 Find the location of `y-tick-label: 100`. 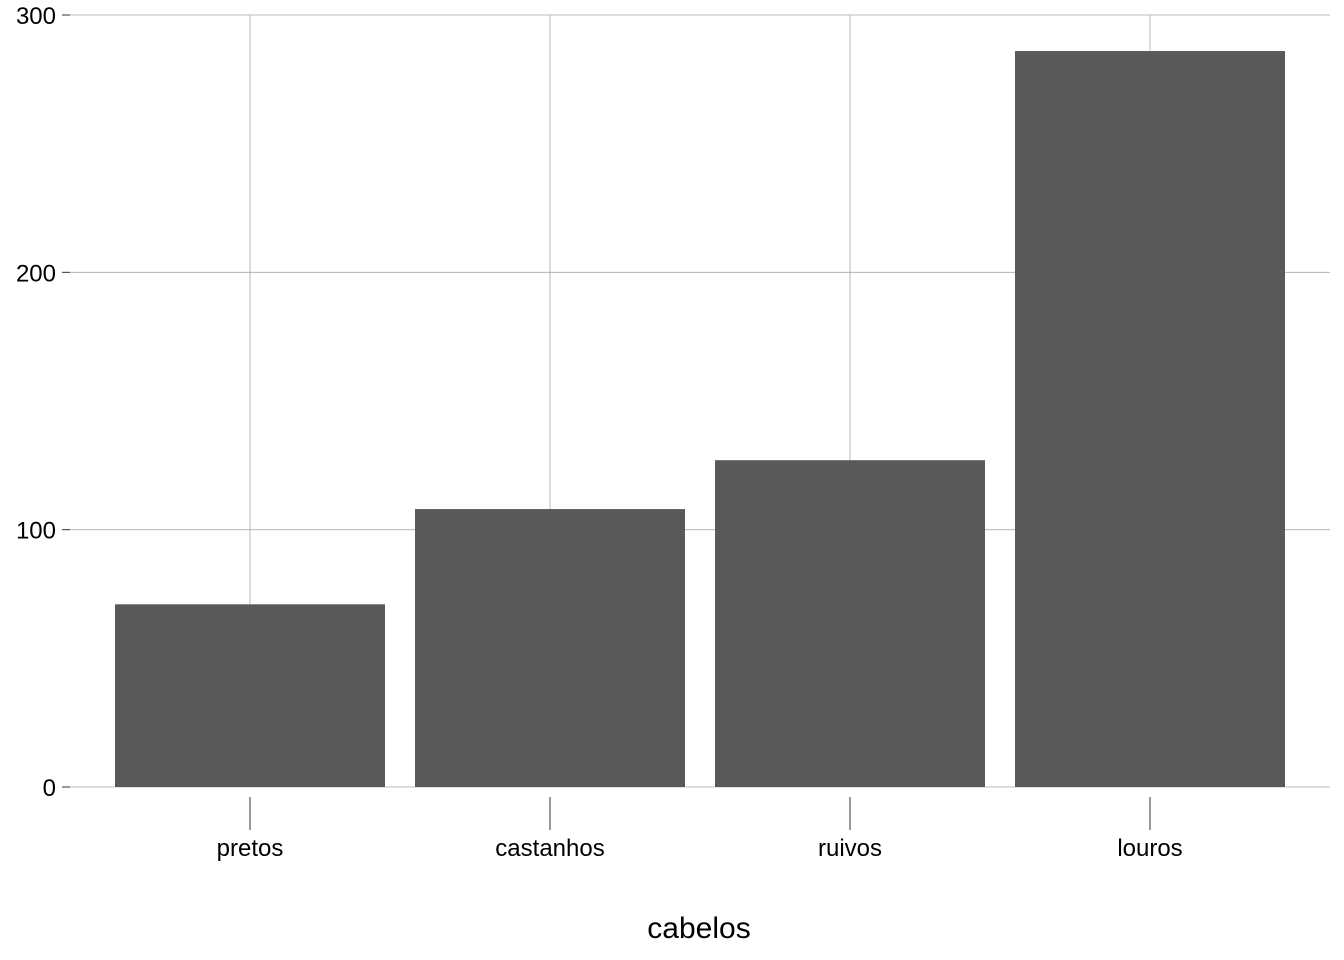

y-tick-label: 100 is located at coordinates (36, 531).